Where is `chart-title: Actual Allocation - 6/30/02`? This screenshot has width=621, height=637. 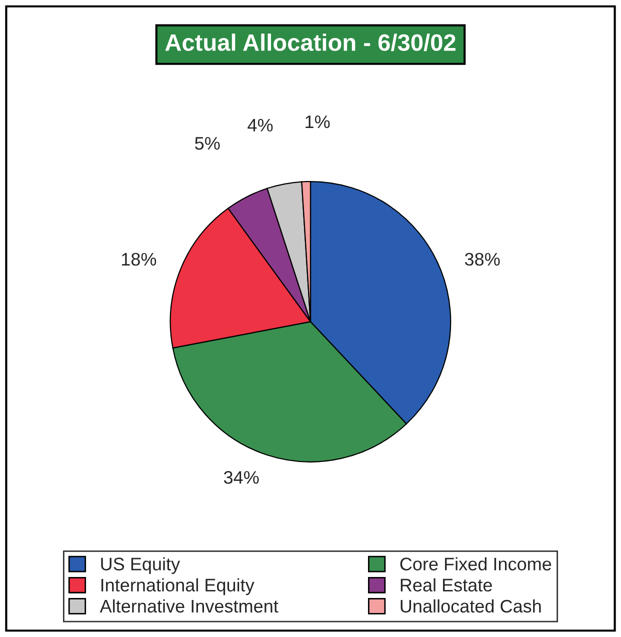
chart-title: Actual Allocation - 6/30/02 is located at coordinates (310, 43).